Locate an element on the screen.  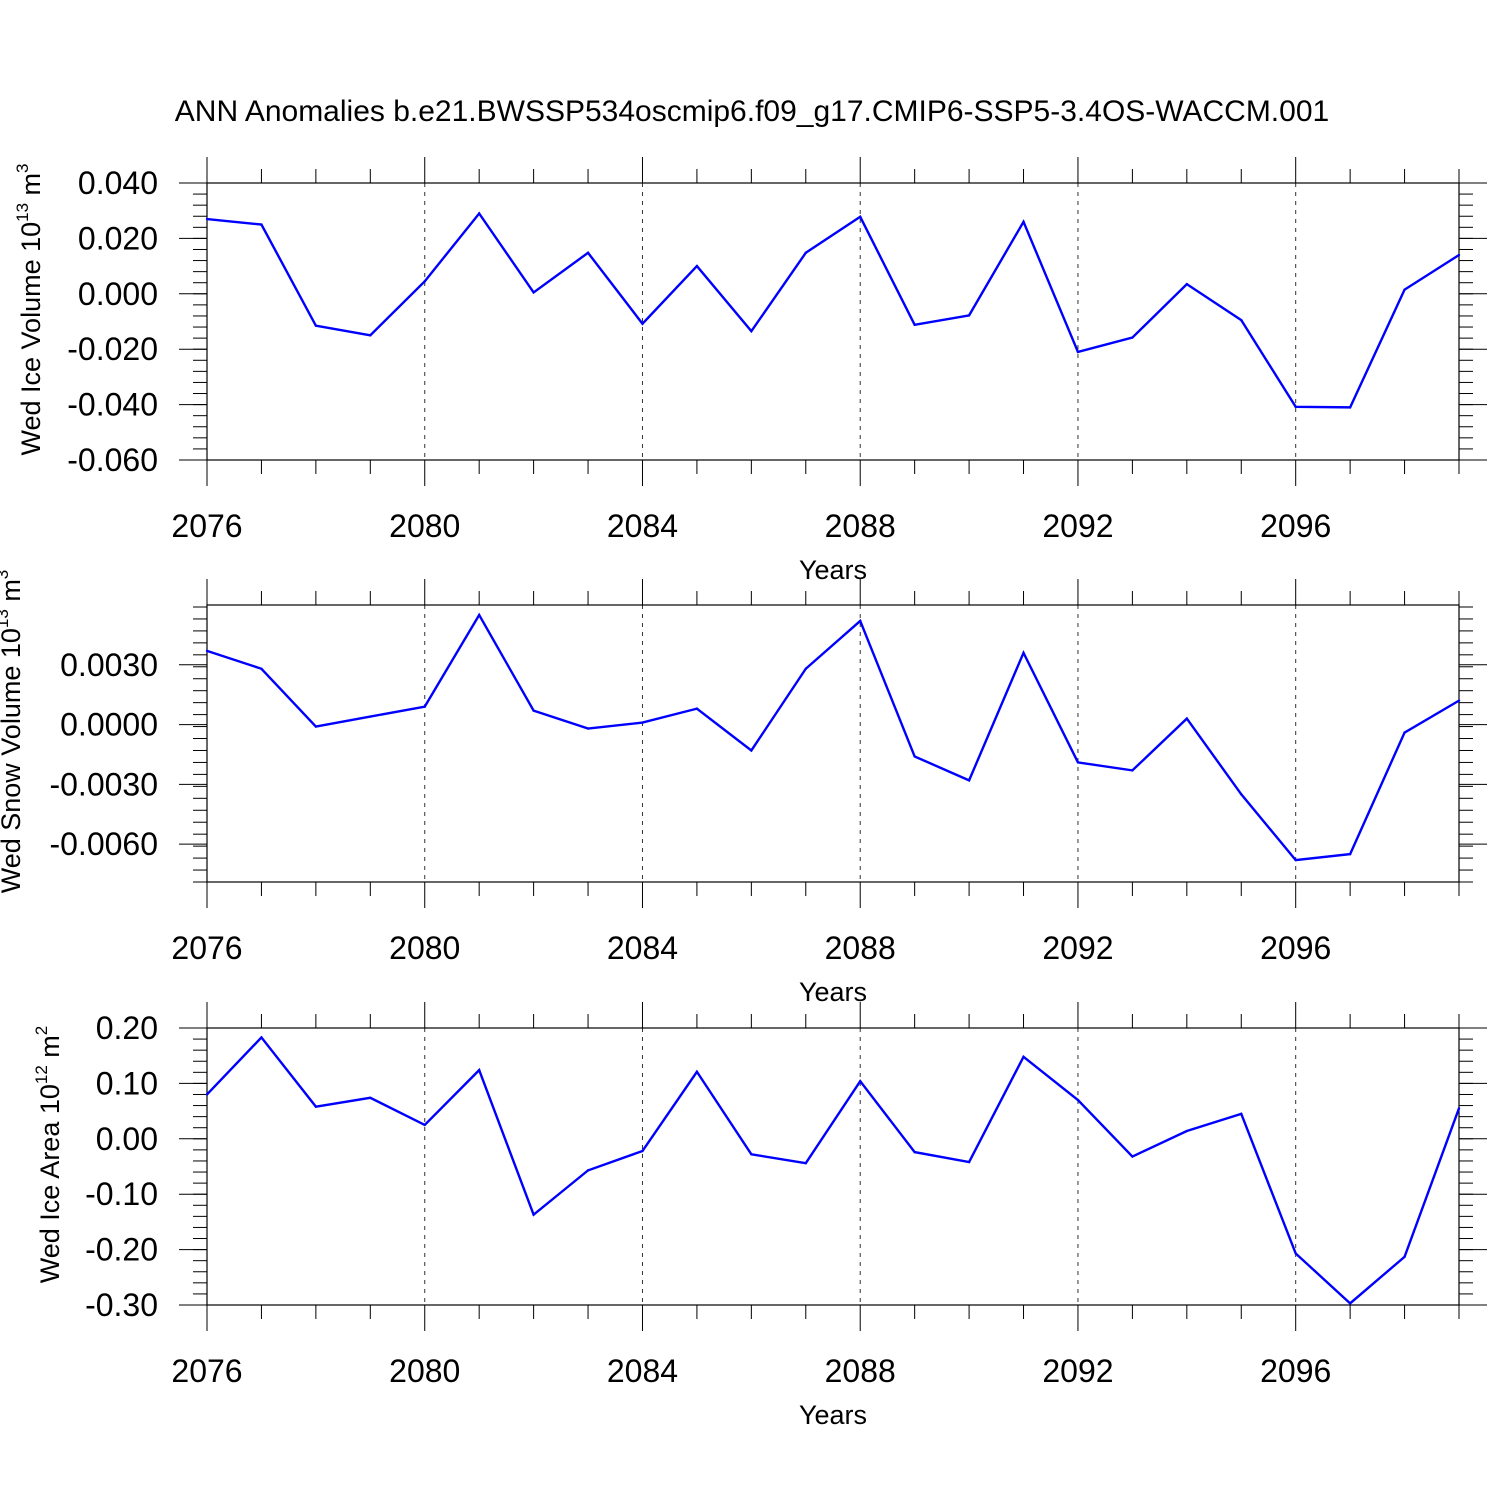
y-tick-label: 0.0030 is located at coordinates (109, 665).